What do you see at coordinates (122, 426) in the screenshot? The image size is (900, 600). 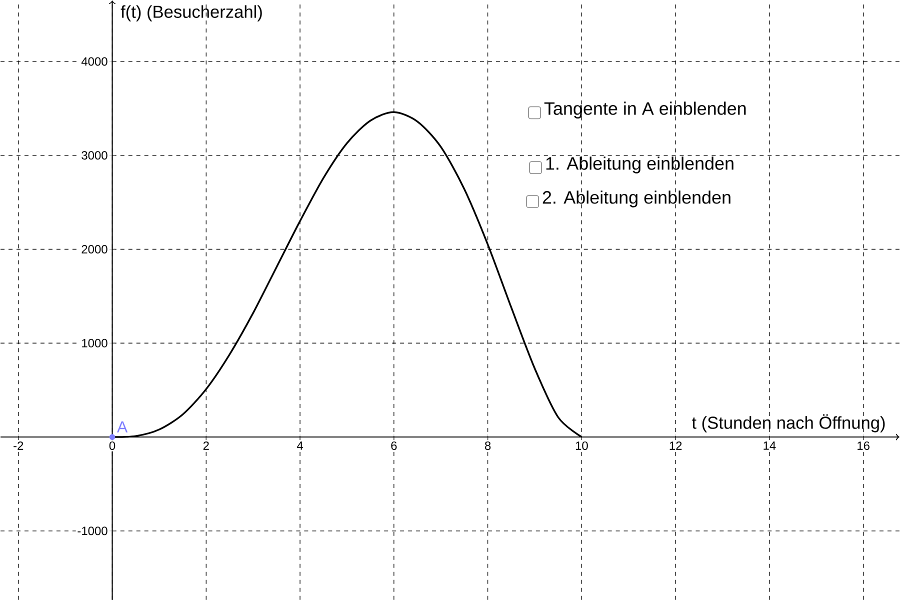 I see `series-label: A` at bounding box center [122, 426].